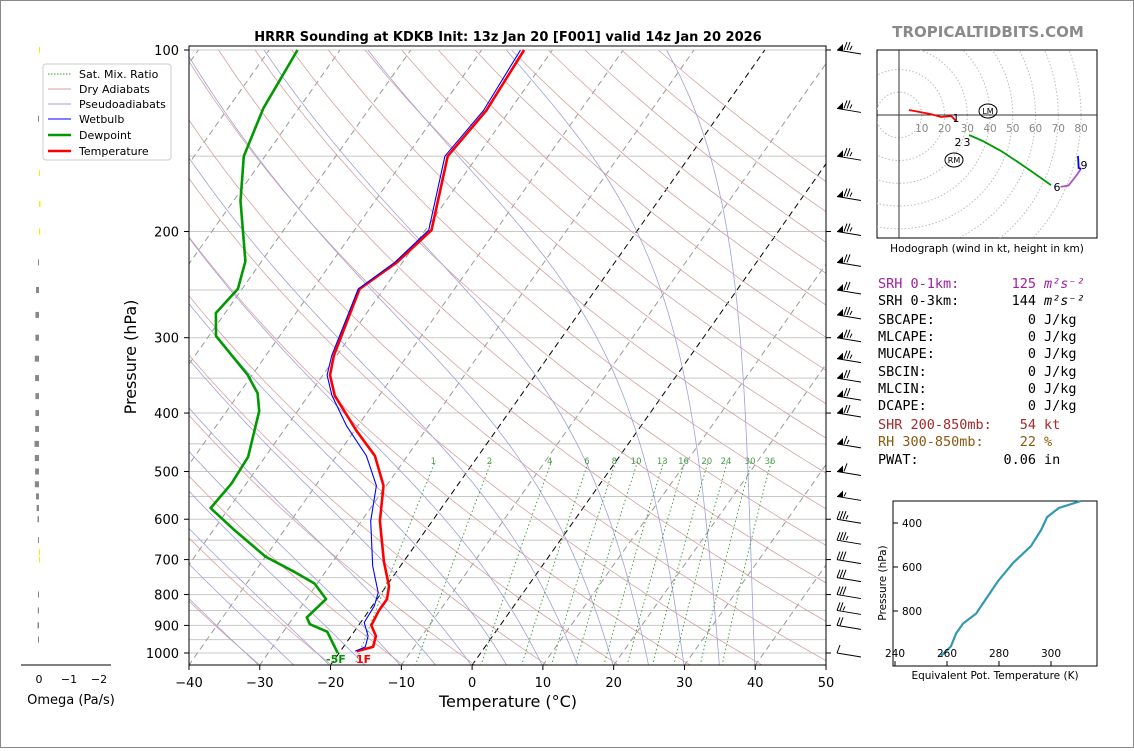 The image size is (1134, 751). Describe the element at coordinates (902, 406) in the screenshot. I see `stat-label: DCAPE:` at that location.